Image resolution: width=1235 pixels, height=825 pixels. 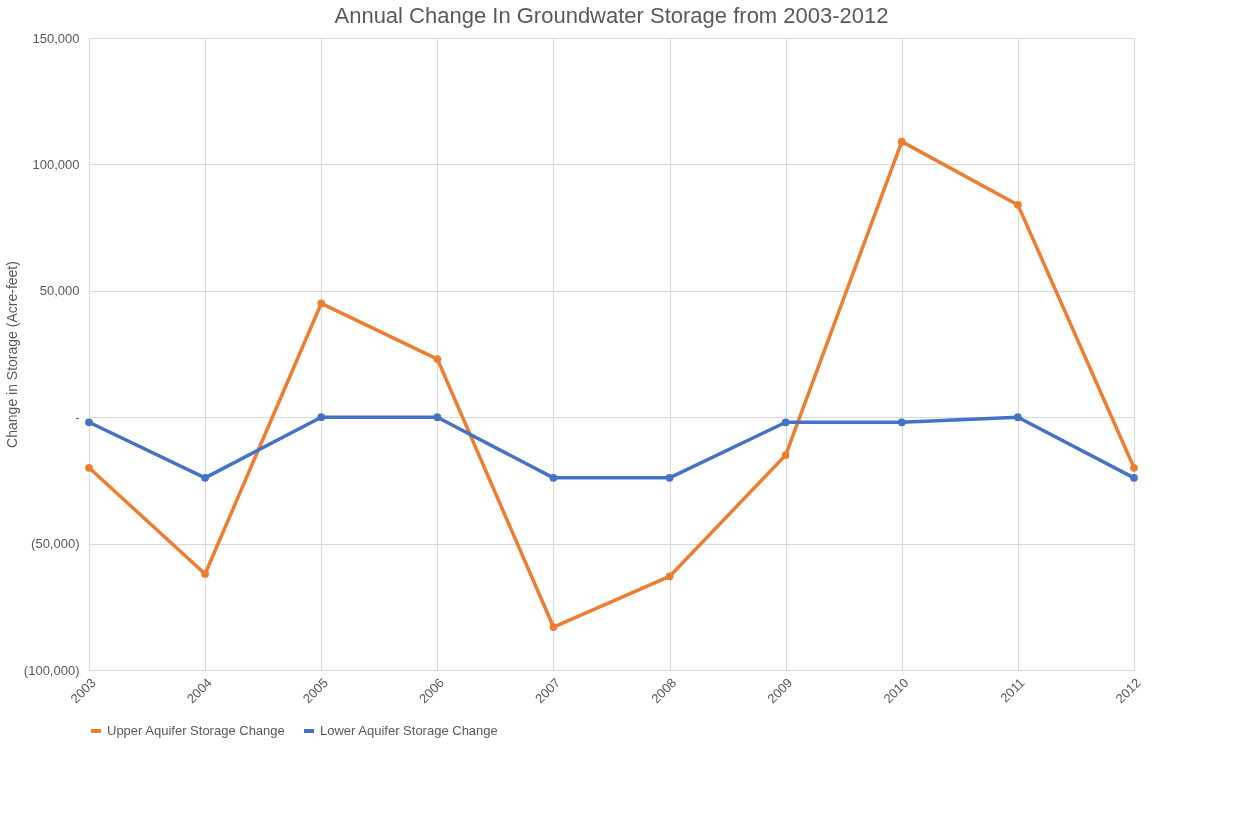 I want to click on legend-label: Upper Aquifer Storage Change, so click(x=196, y=730).